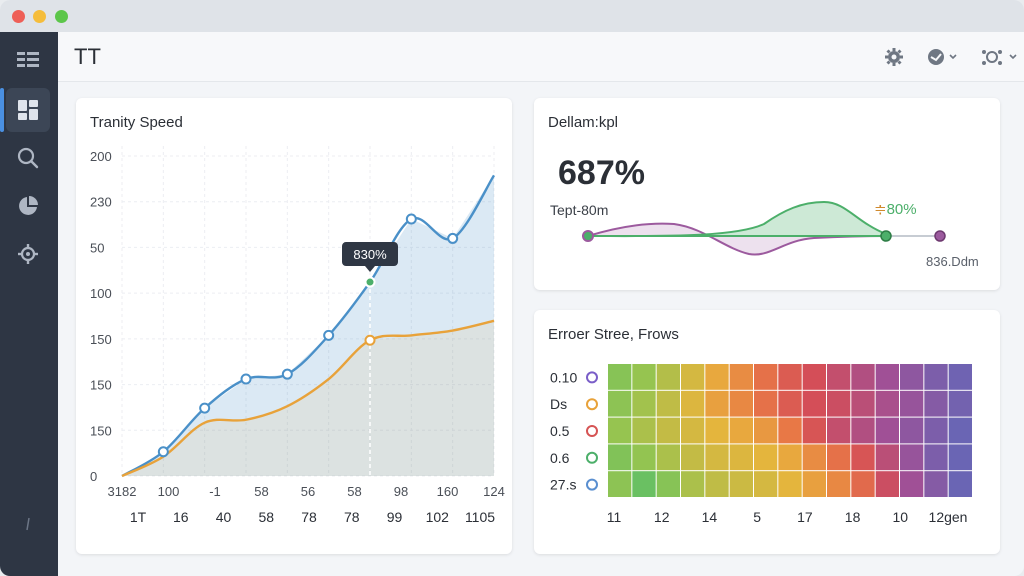 The width and height of the screenshot is (1024, 576). I want to click on menu-icon, so click(28, 60).